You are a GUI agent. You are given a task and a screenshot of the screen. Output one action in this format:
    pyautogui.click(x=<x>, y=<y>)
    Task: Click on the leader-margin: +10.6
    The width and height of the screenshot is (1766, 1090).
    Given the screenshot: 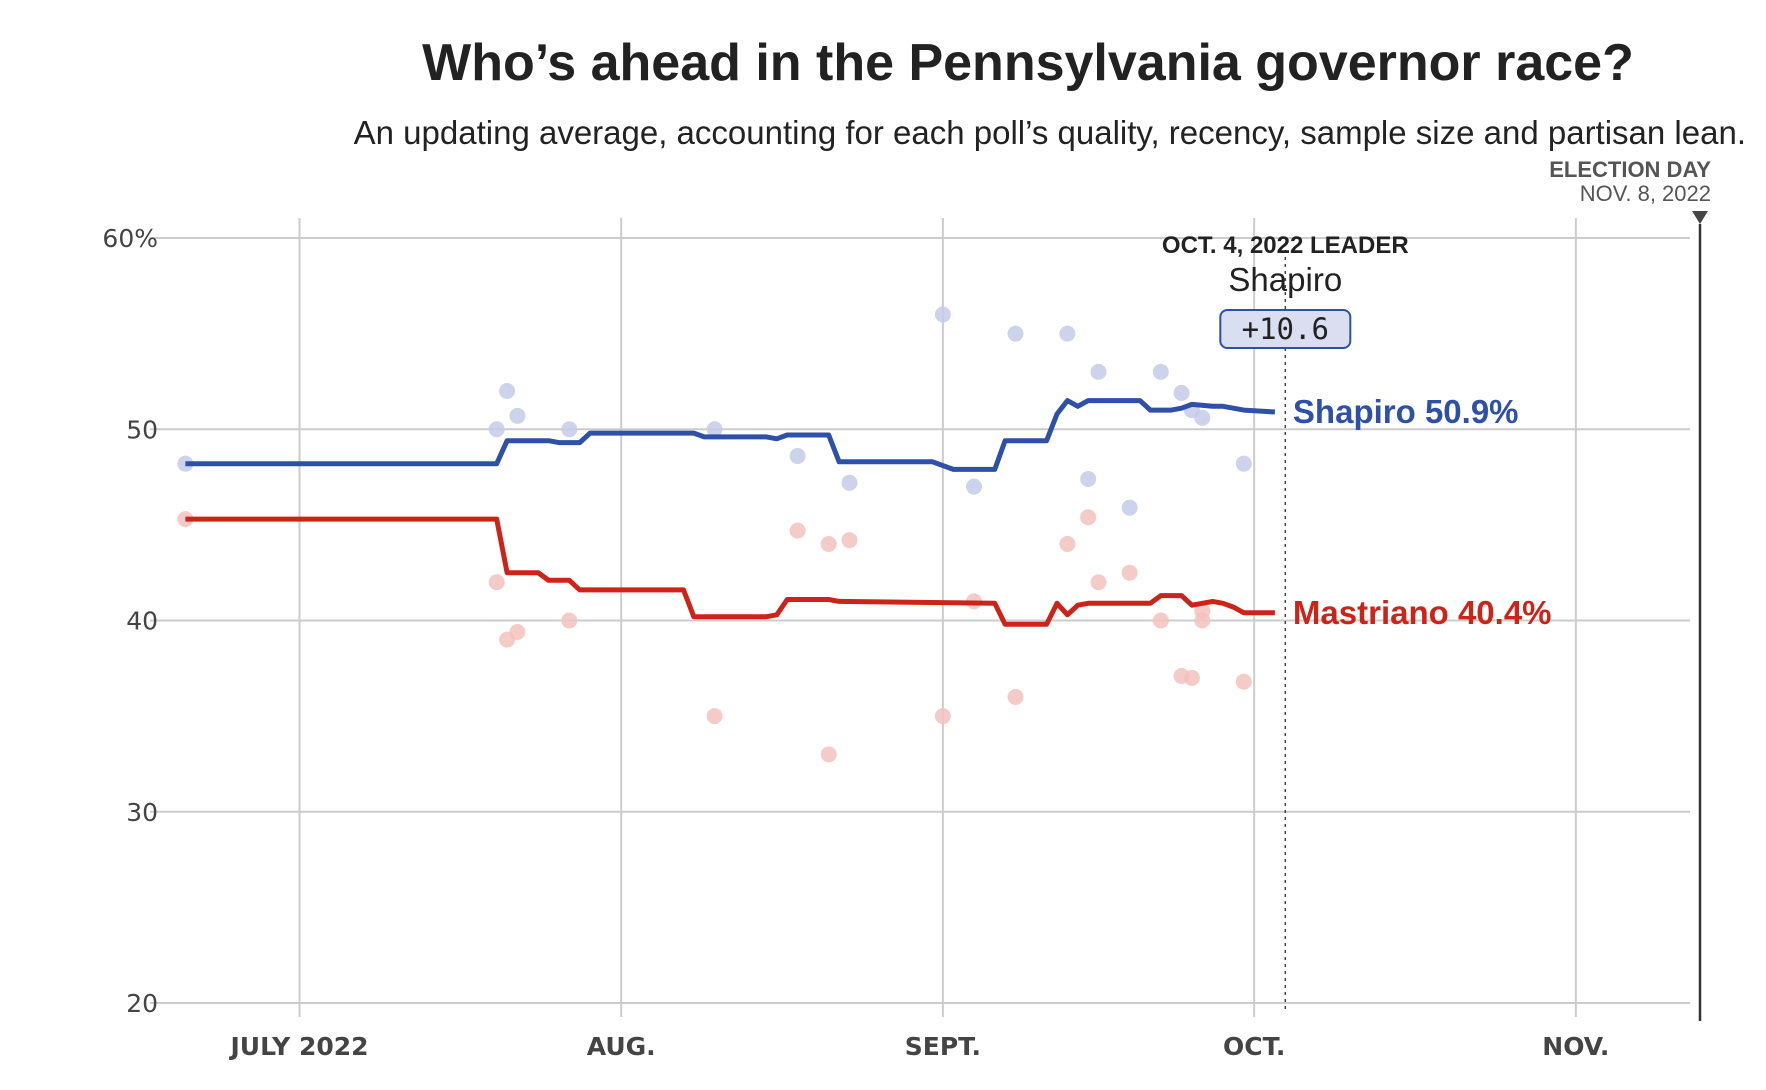 What is the action you would take?
    pyautogui.click(x=1285, y=329)
    